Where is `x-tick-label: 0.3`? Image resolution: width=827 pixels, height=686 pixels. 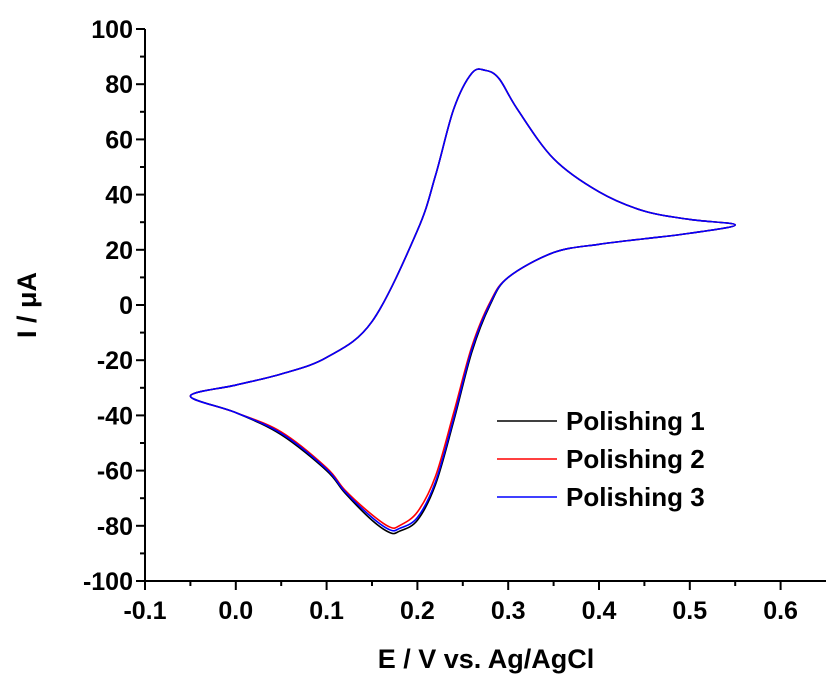
x-tick-label: 0.3 is located at coordinates (508, 611).